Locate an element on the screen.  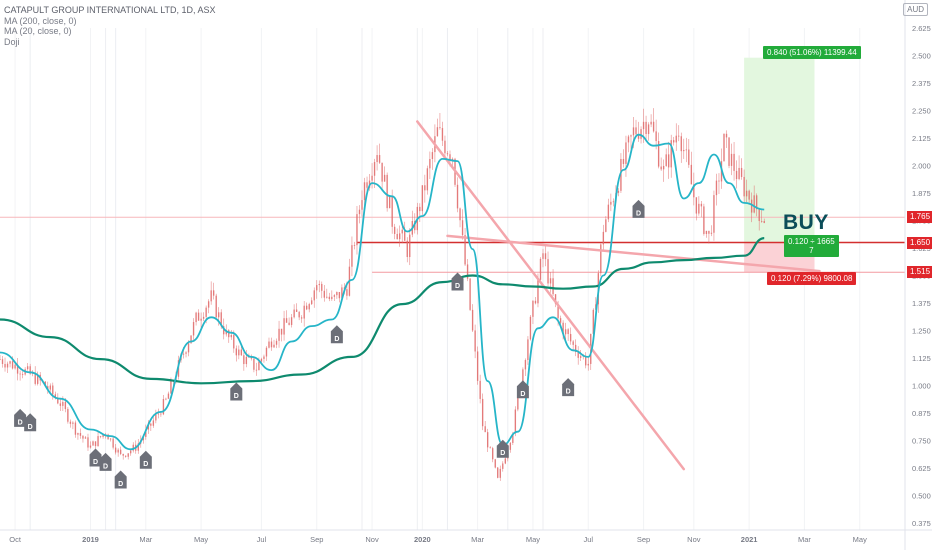
y-tick-label: 0.500 is located at coordinates (921, 496).